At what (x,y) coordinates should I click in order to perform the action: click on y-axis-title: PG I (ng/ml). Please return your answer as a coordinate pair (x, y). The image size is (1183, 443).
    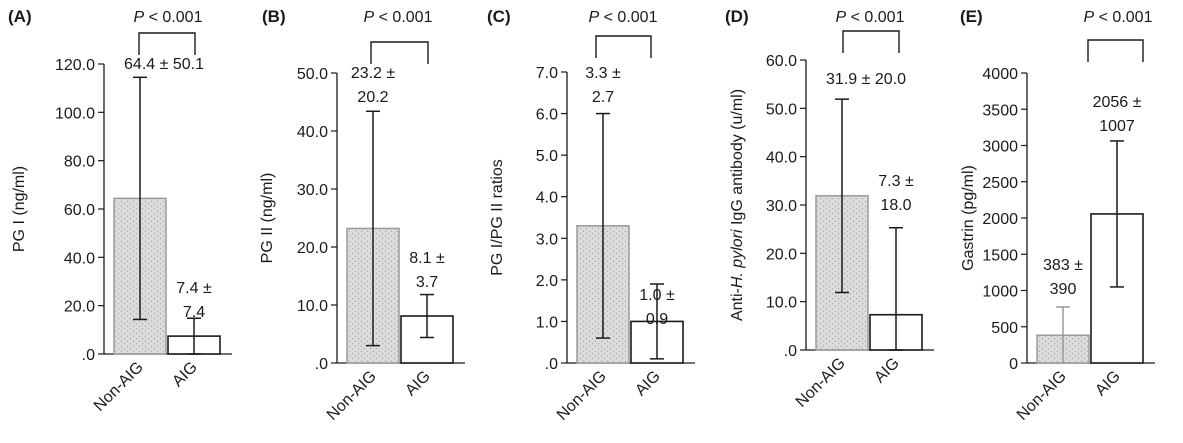
    Looking at the image, I should click on (19, 209).